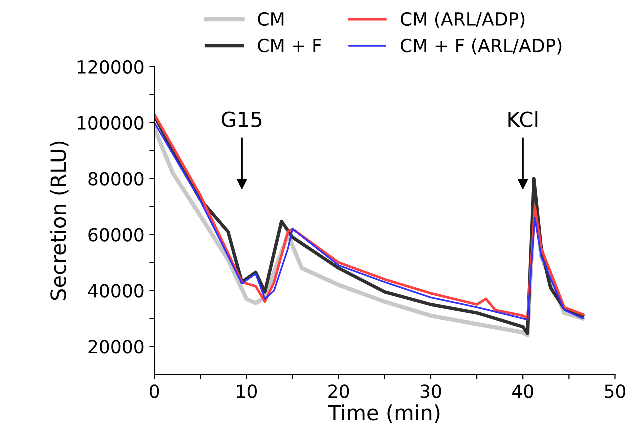 This screenshot has width=631, height=446. What do you see at coordinates (111, 123) in the screenshot?
I see `y-tick-label: 100000` at bounding box center [111, 123].